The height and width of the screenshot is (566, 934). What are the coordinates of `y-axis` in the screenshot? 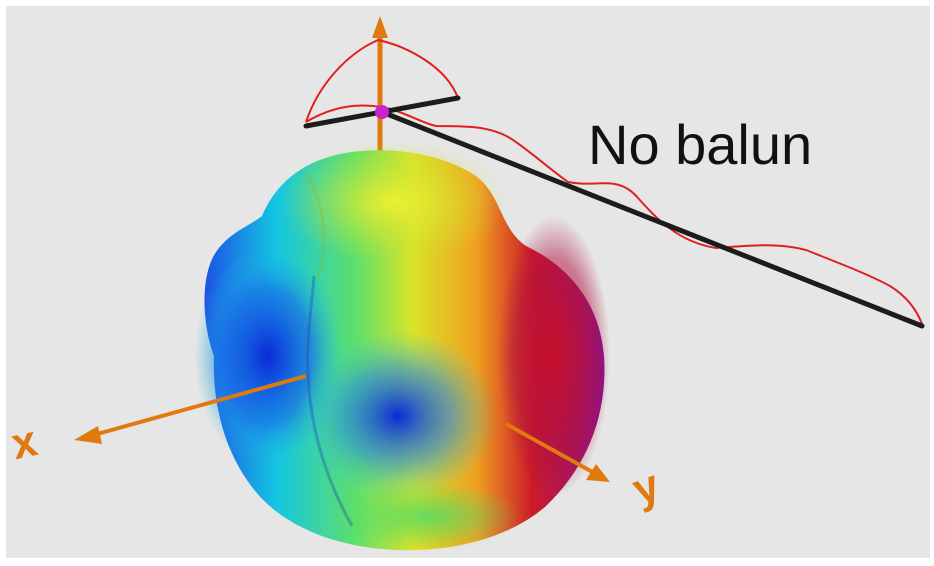 It's located at (557, 452).